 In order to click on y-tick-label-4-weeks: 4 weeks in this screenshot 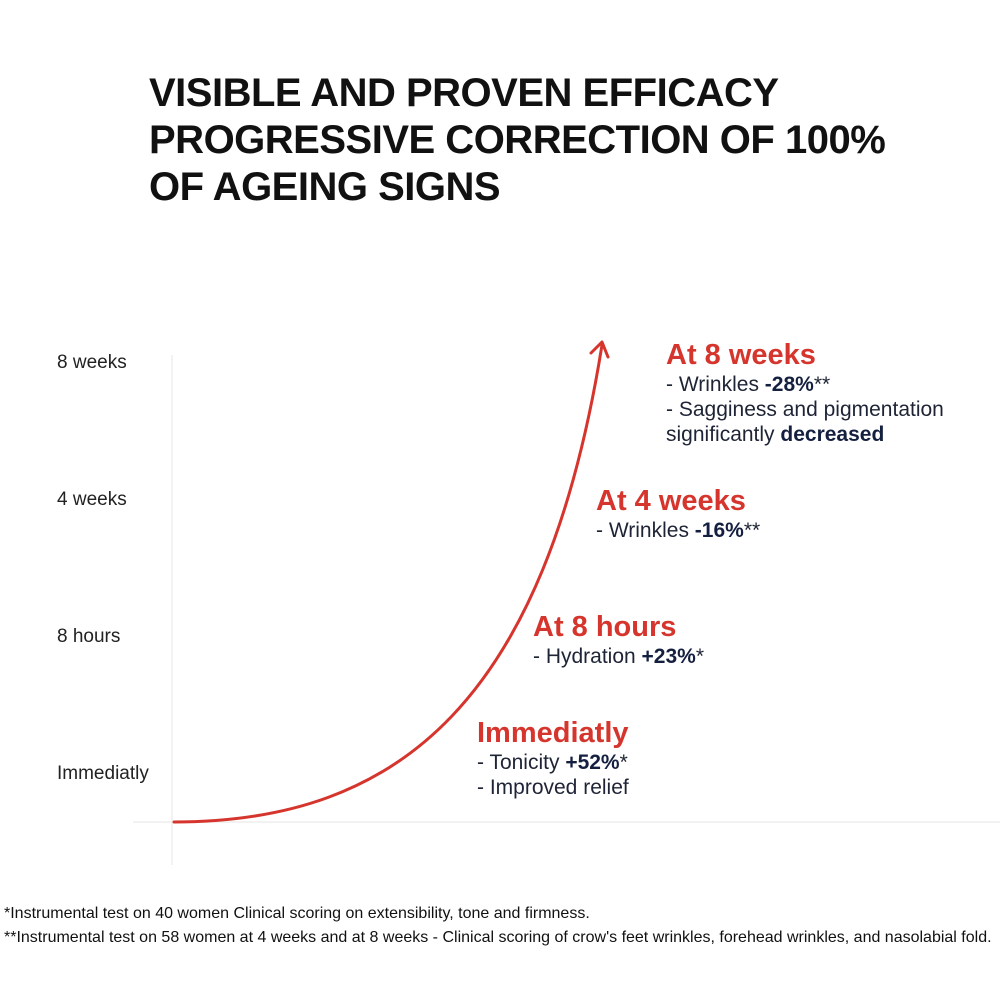, I will do `click(92, 499)`.